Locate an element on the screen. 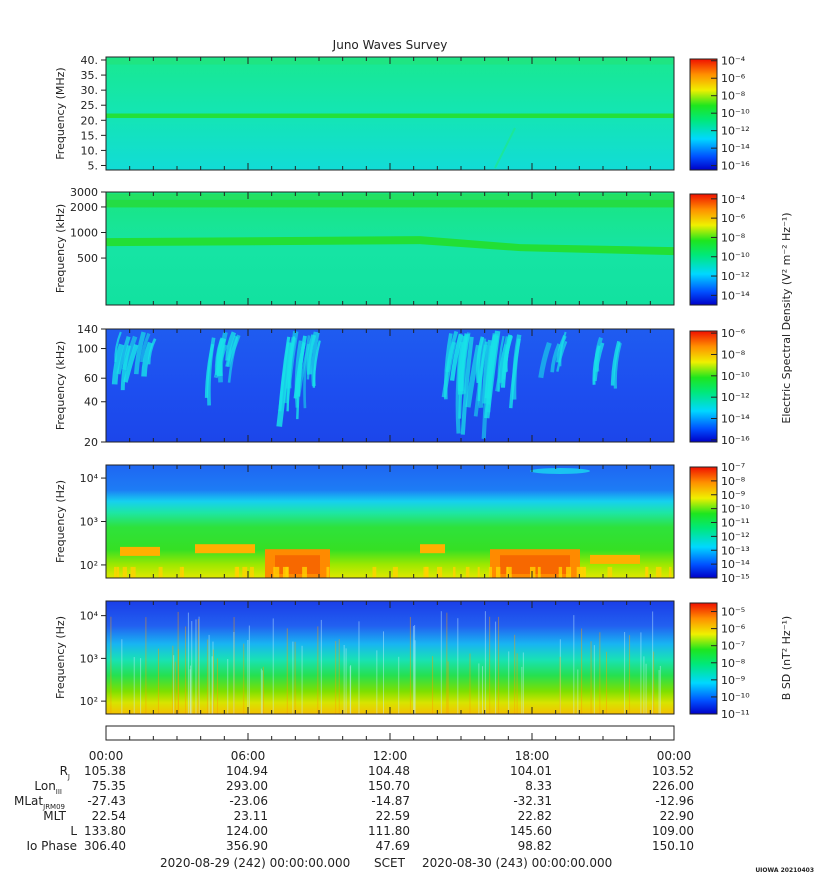 The height and width of the screenshot is (880, 815). ephemeris-value: 356.90 is located at coordinates (247, 846).